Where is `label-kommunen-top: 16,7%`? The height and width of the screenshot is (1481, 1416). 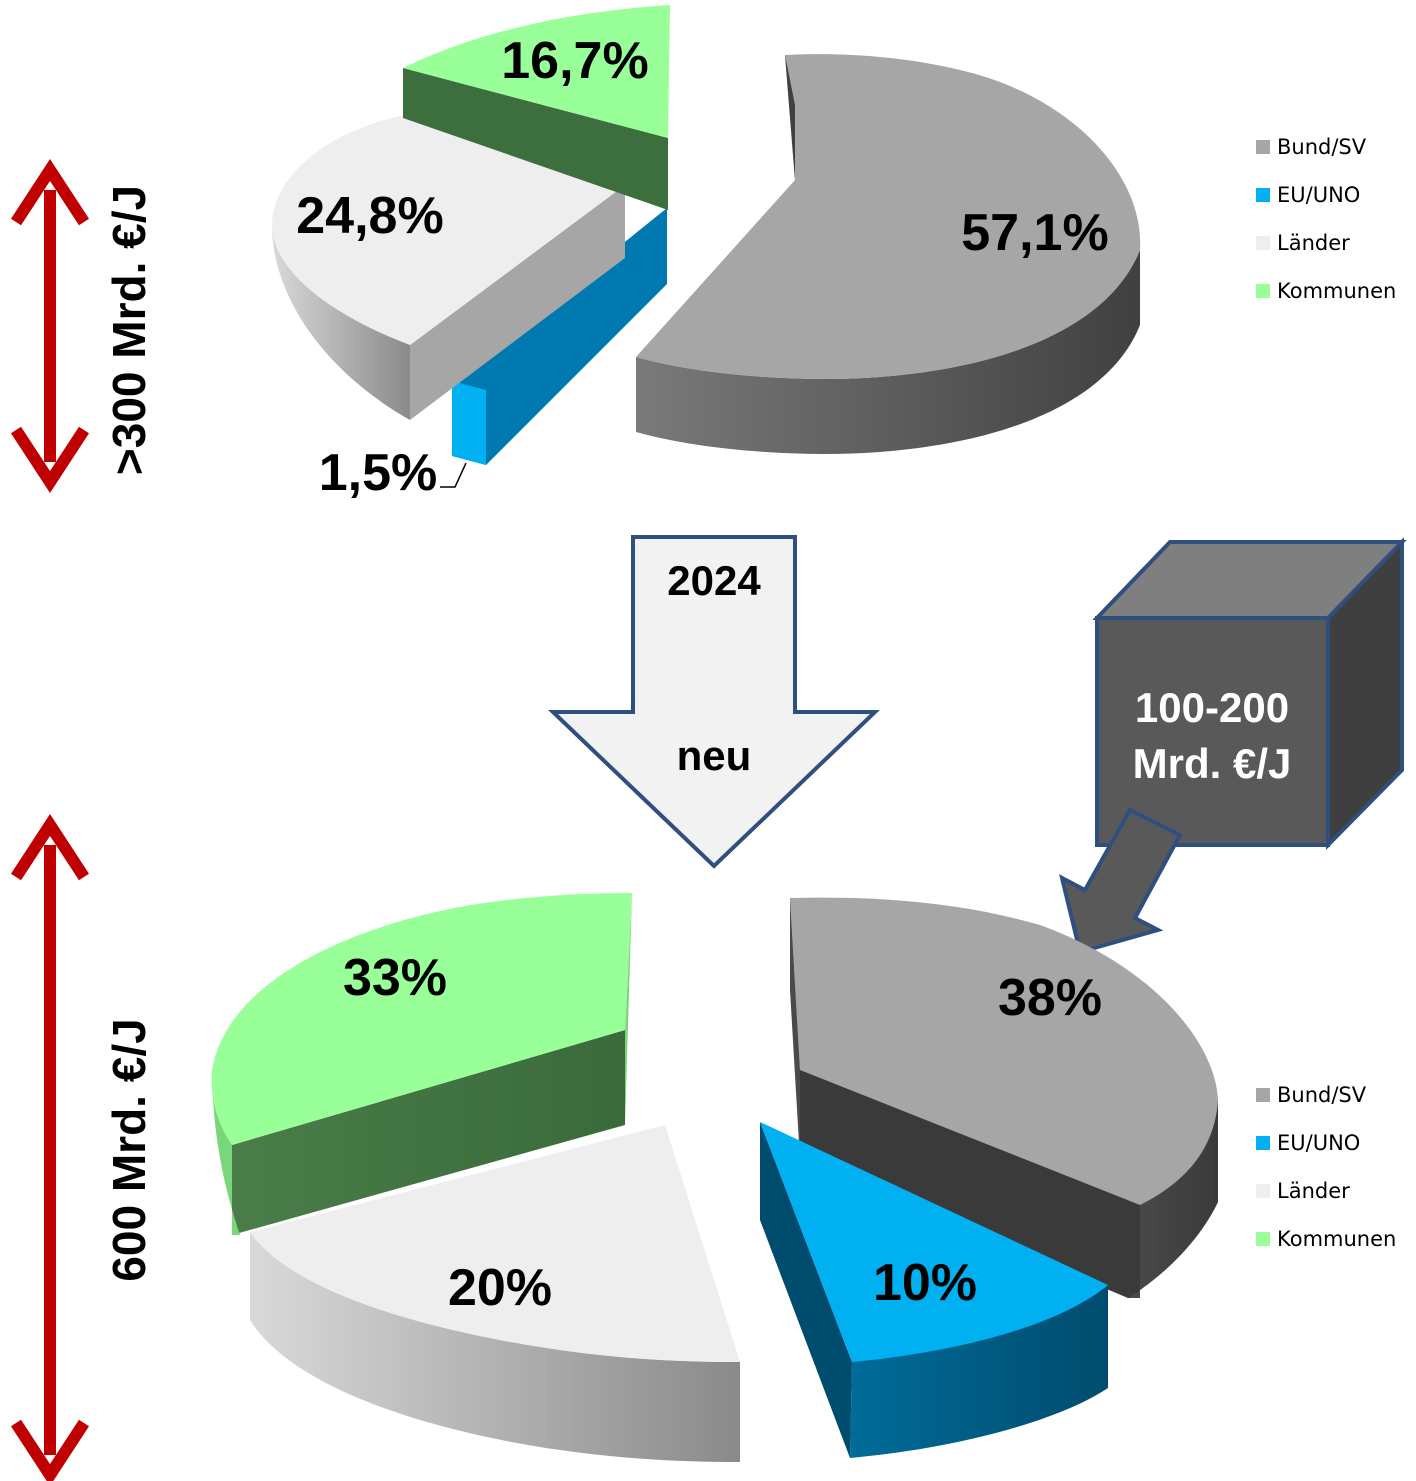
label-kommunen-top: 16,7% is located at coordinates (574, 61).